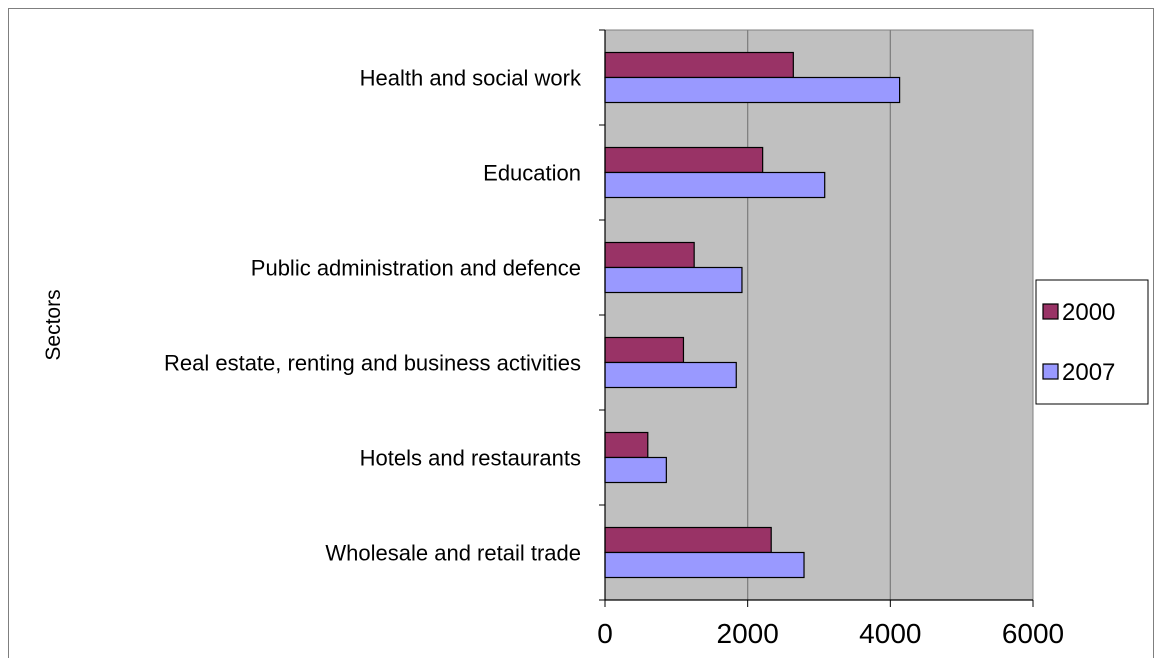 This screenshot has height=658, width=1156. I want to click on x-tick-label: 6000, so click(1033, 633).